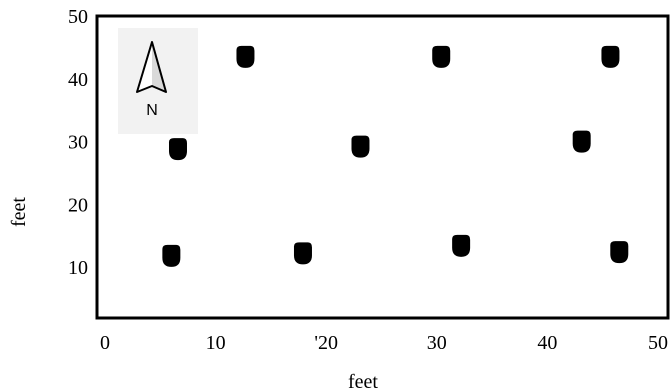  I want to click on x-axis-title: feet, so click(363, 381).